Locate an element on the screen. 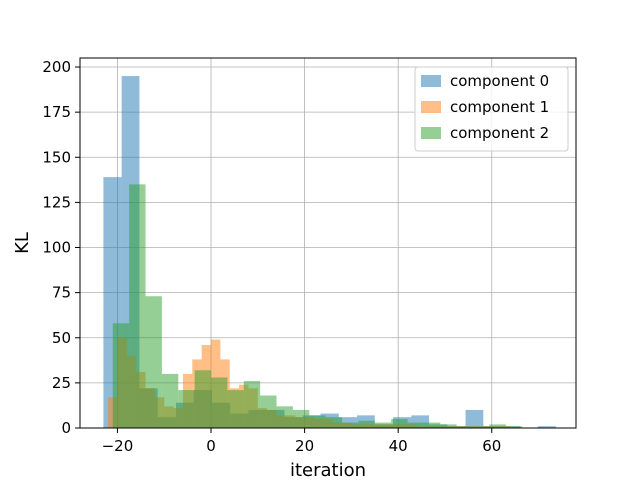 This screenshot has height=480, width=640. y-tick-label: 200 is located at coordinates (56, 67).